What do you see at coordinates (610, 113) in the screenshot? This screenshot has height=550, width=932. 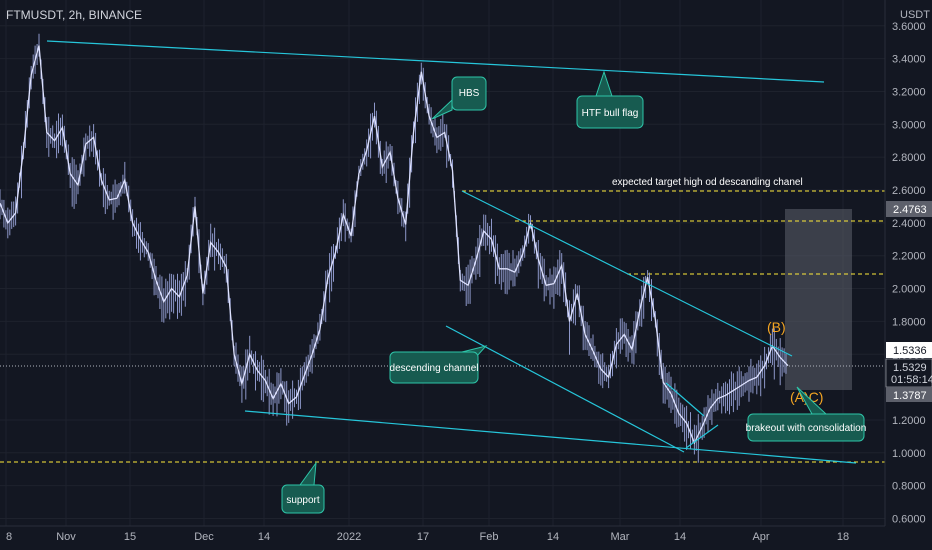 I see `callout-htf-bull-flag-text: HTF bull flag` at bounding box center [610, 113].